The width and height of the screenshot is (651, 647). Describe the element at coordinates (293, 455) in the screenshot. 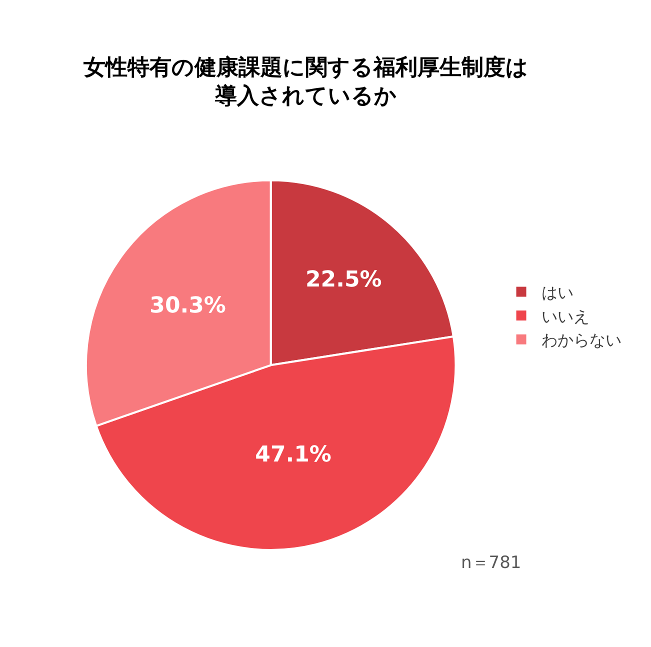

I see `data-label: 47.1%` at that location.